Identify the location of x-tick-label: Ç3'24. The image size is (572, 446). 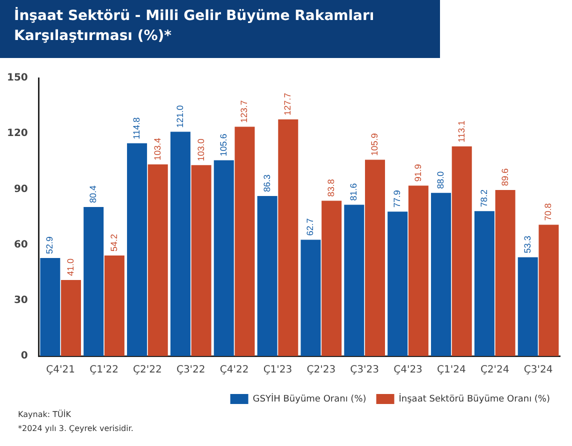
(538, 370).